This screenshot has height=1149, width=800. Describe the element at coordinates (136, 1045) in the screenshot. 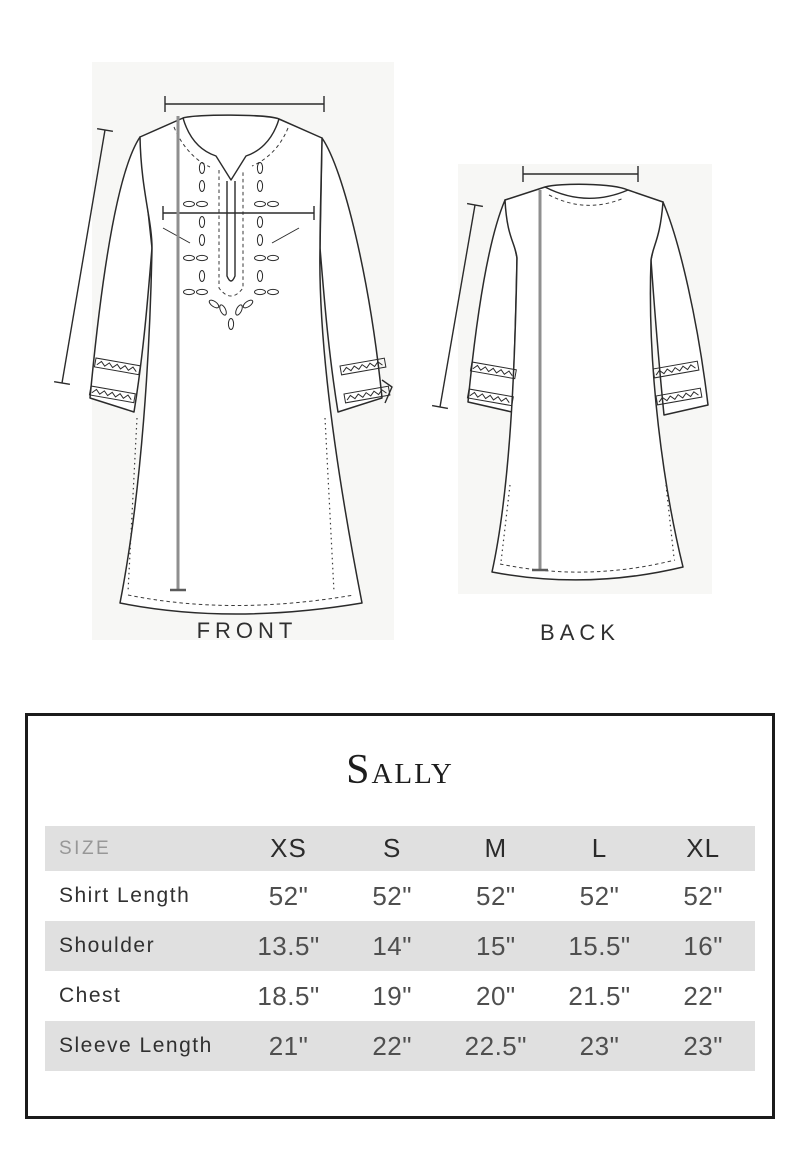

I see `row-label: Sleeve Length` at that location.